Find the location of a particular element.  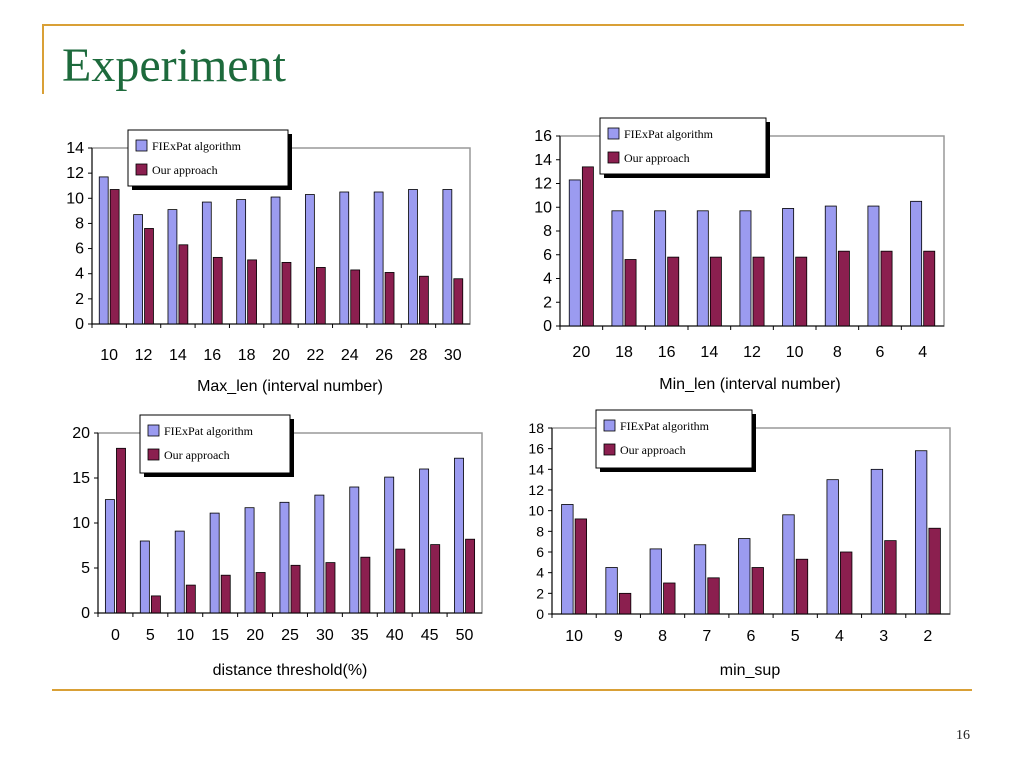

chart-distance-threshold-xlabel: distance threshold(%) is located at coordinates (290, 670).